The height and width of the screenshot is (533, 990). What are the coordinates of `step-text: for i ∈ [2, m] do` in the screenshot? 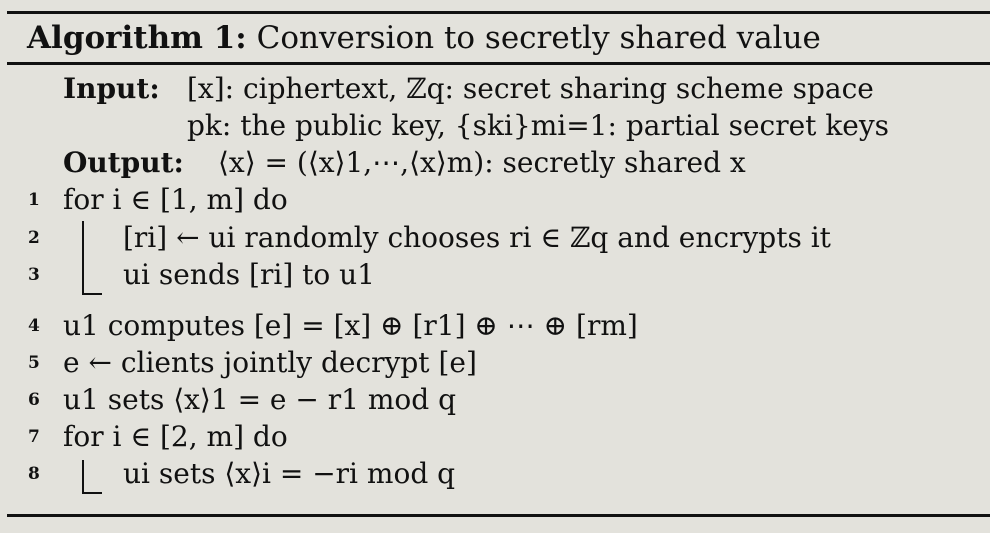 It's located at (175, 436).